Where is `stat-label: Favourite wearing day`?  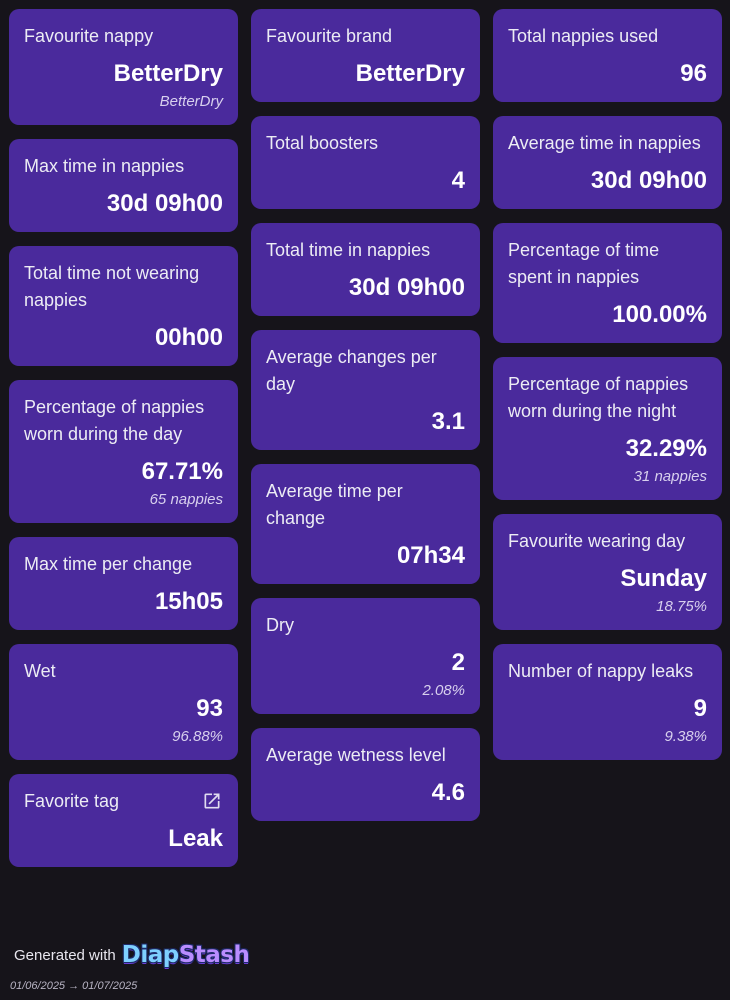 stat-label: Favourite wearing day is located at coordinates (597, 541).